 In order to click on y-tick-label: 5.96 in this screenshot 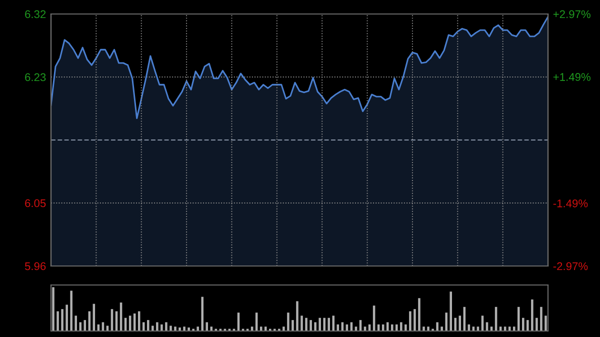, I will do `click(35, 266)`.